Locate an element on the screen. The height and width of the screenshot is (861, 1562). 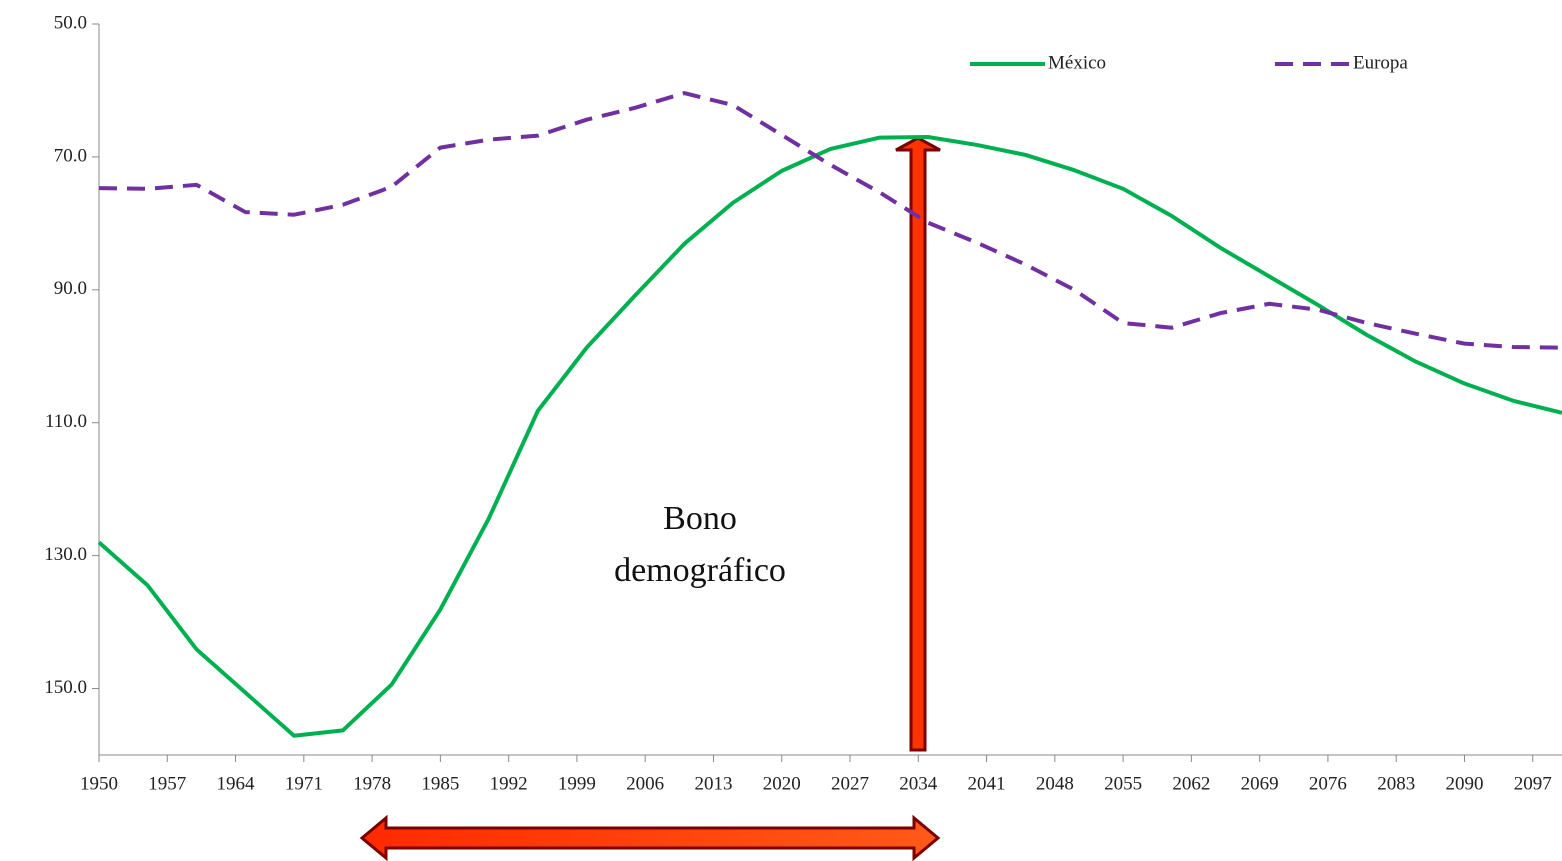
x-tick-label: 1950 is located at coordinates (99, 783).